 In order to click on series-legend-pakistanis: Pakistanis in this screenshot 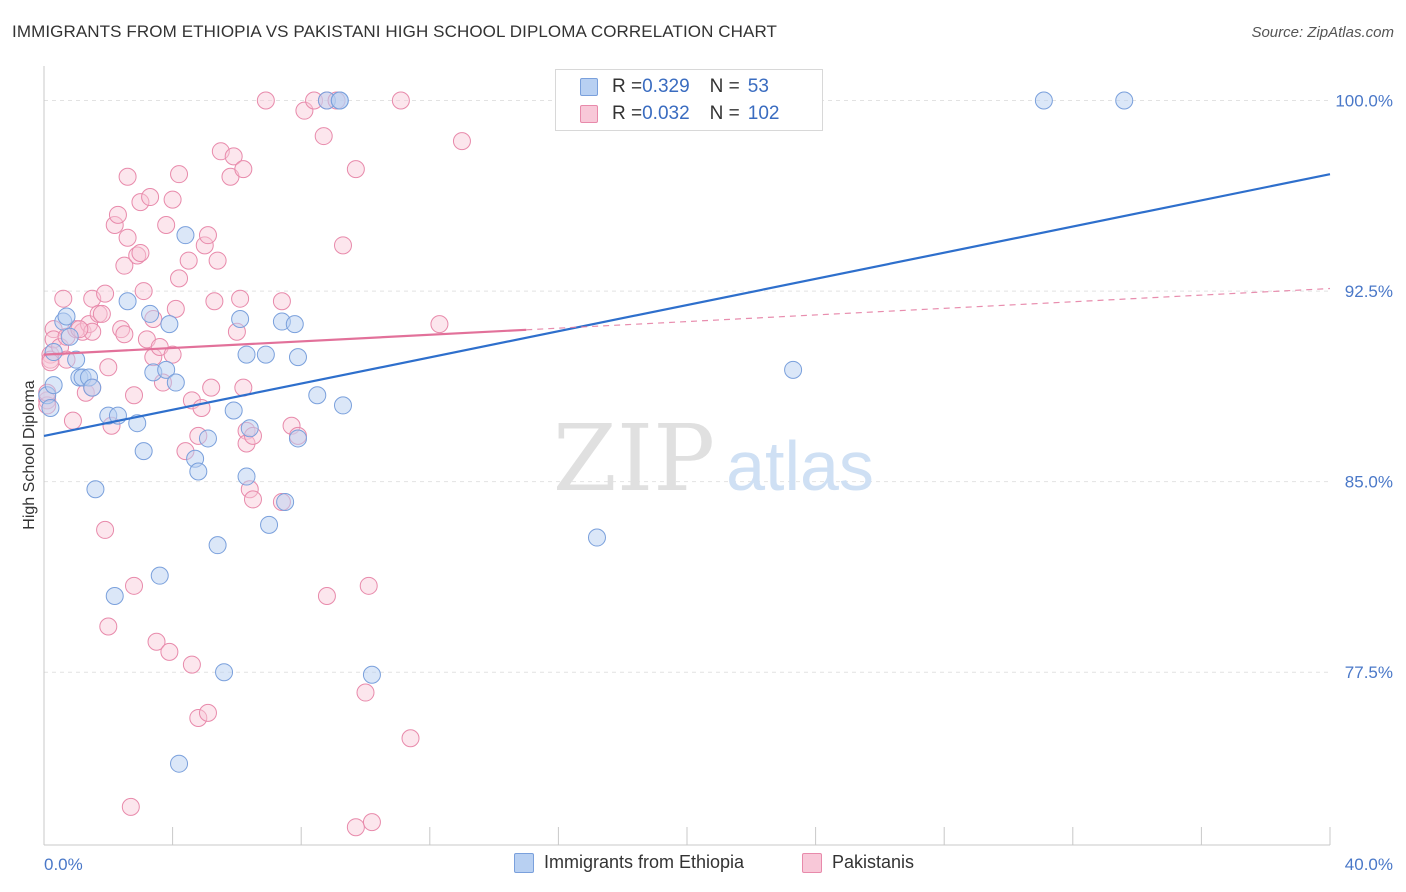, I will do `click(858, 862)`.